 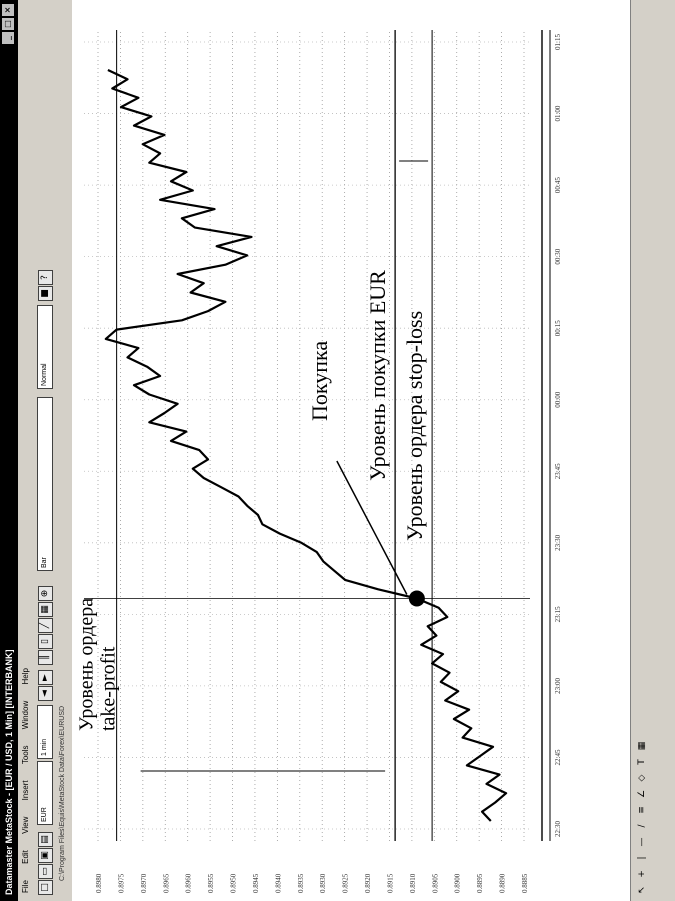 I want to click on new-chart-icon: □, so click(x=45, y=887).